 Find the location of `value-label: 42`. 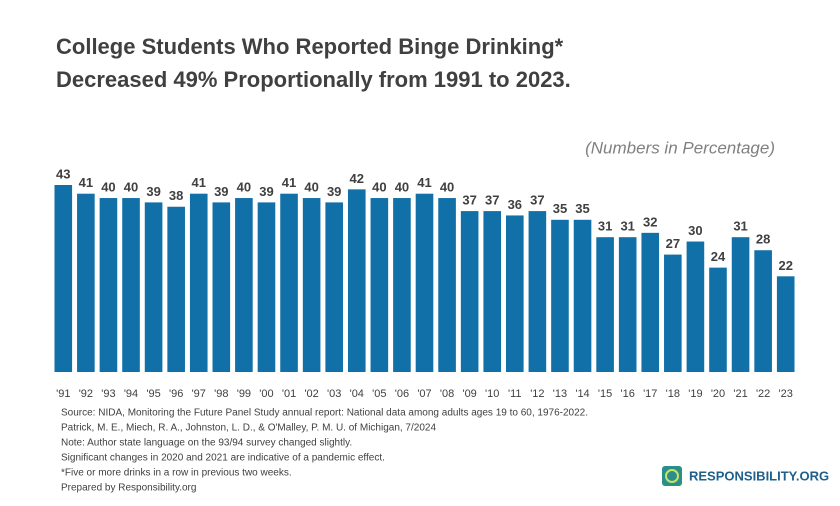

value-label: 42 is located at coordinates (357, 178).